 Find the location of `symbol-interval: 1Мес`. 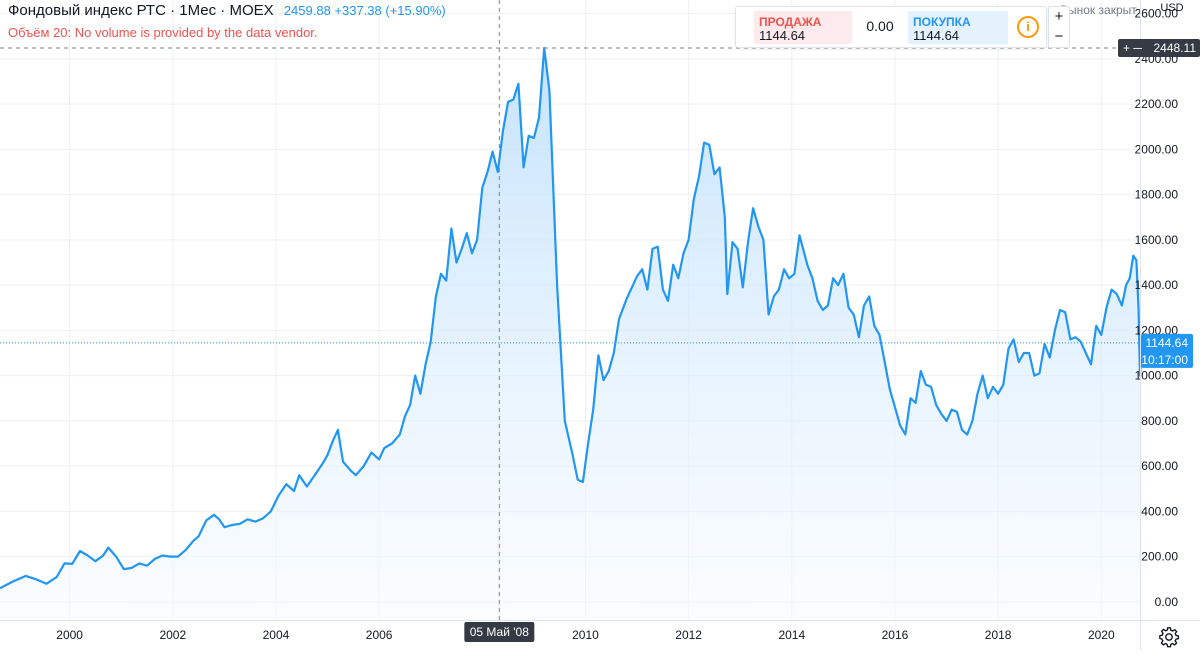

symbol-interval: 1Мес is located at coordinates (198, 10).